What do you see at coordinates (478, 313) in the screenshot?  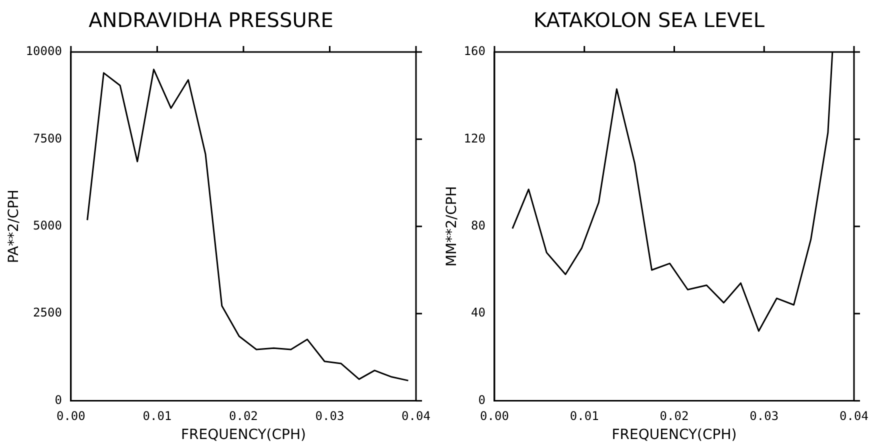 I see `y-tick-label: 40` at bounding box center [478, 313].